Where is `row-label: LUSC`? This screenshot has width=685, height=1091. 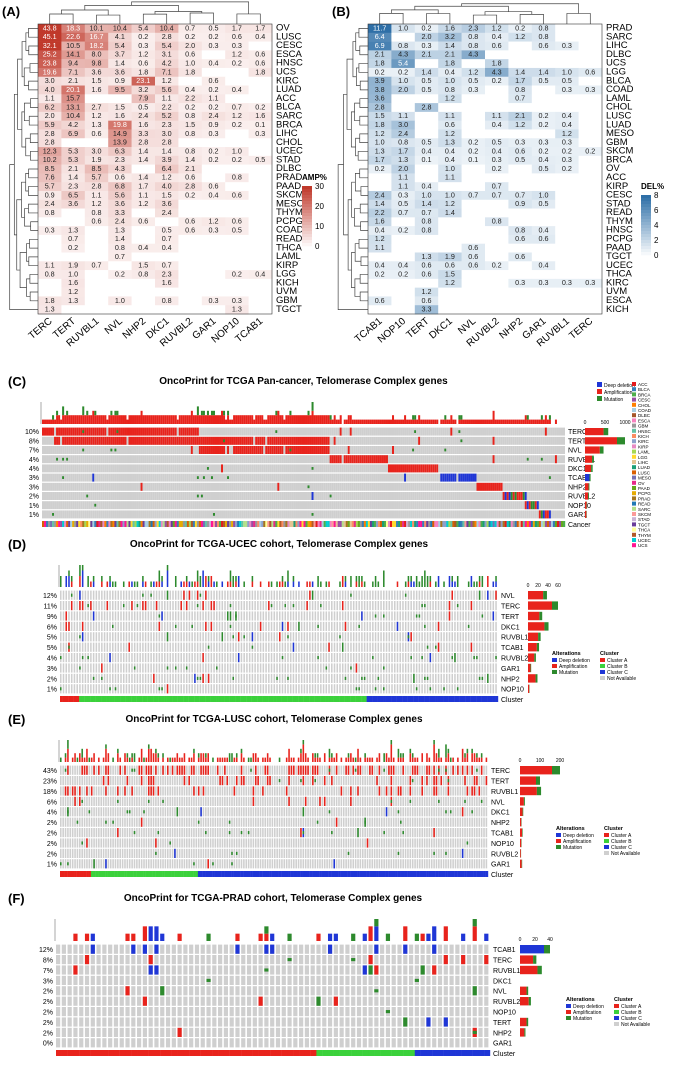 row-label: LUSC is located at coordinates (618, 115).